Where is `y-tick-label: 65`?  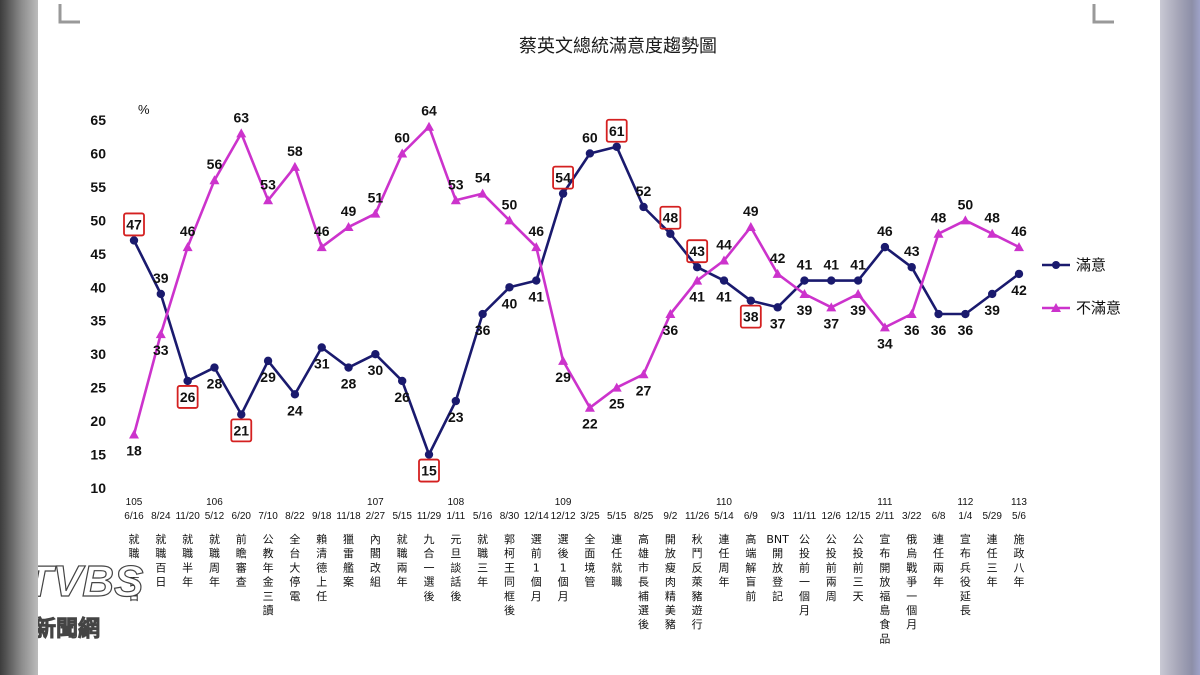 y-tick-label: 65 is located at coordinates (98, 120).